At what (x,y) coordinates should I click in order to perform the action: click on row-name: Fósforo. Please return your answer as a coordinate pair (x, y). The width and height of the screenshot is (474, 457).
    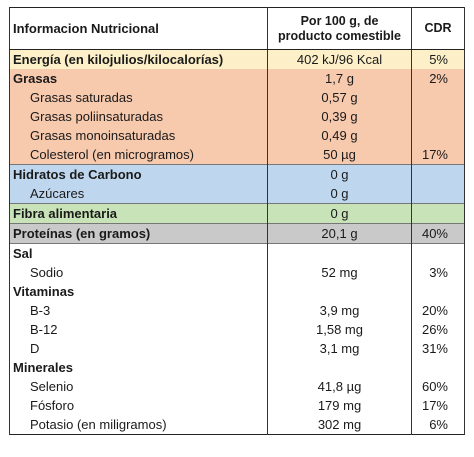
    Looking at the image, I should click on (138, 405).